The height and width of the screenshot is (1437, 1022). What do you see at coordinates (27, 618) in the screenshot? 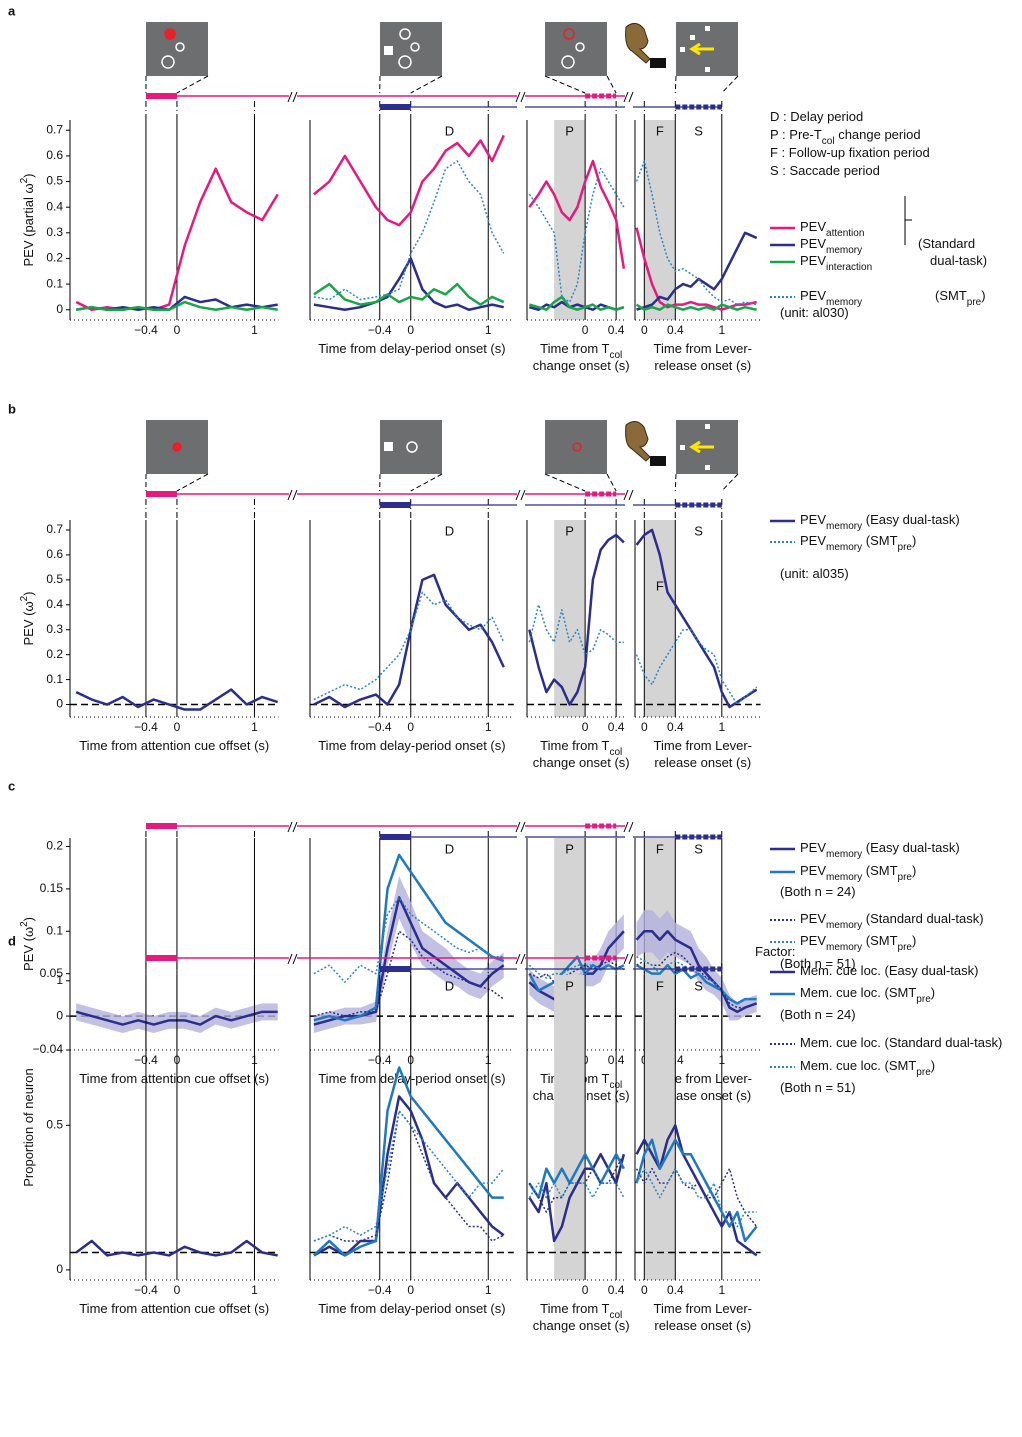
I see `y-axis-label: PEV (ω2)` at bounding box center [27, 618].